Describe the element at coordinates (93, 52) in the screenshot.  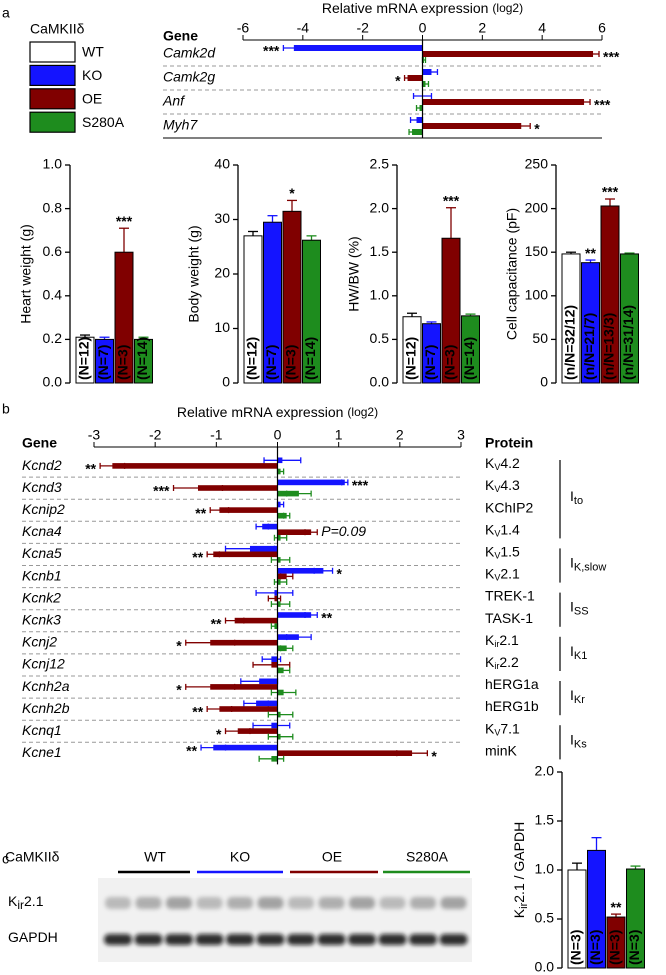
I see `legend-label: WT` at that location.